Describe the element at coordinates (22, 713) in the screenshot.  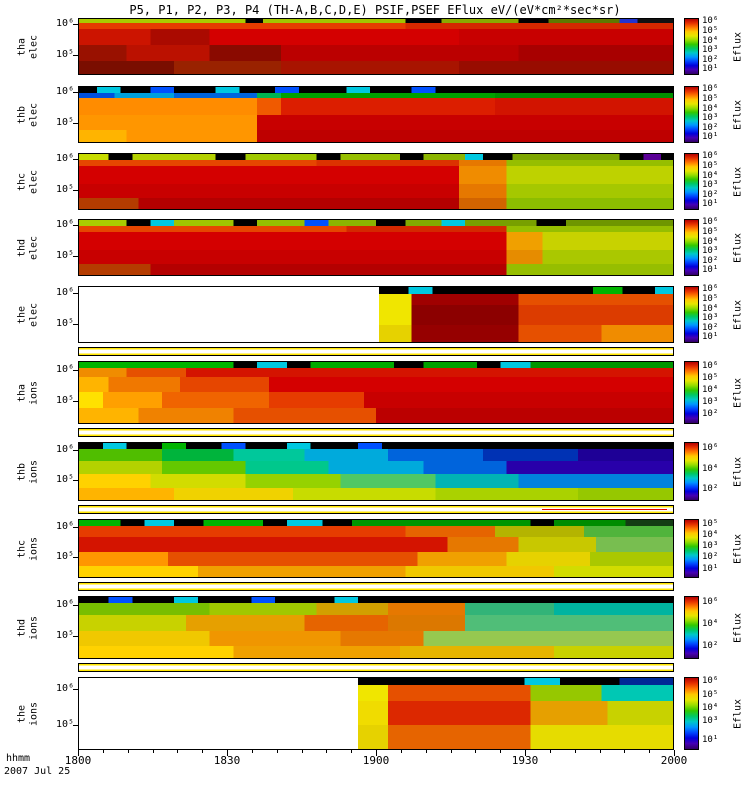
I see `panel-label-line: the` at that location.